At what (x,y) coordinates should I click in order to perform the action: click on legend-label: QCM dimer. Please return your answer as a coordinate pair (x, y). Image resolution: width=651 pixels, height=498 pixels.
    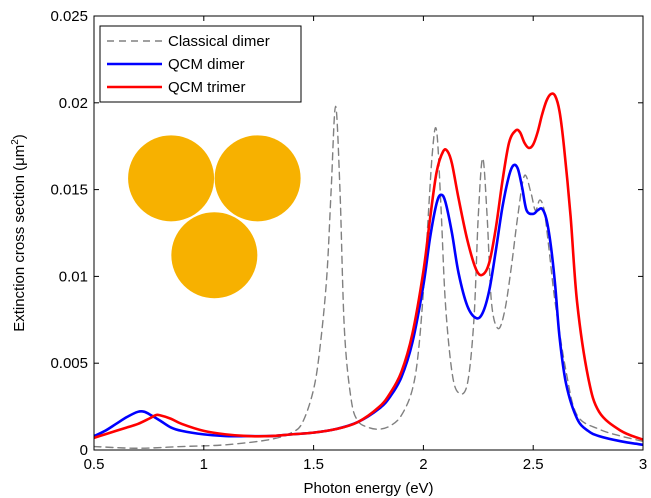
    Looking at the image, I should click on (206, 64).